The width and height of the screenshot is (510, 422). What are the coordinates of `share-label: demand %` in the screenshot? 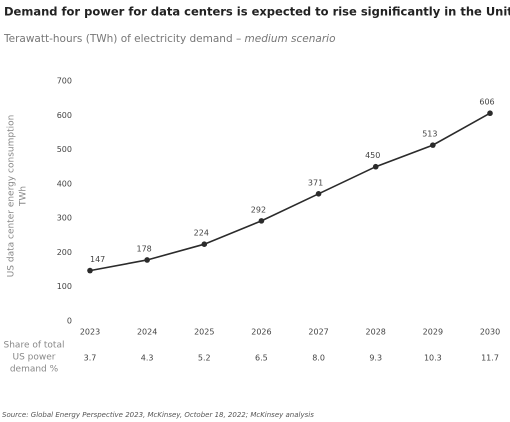 It's located at (34, 370).